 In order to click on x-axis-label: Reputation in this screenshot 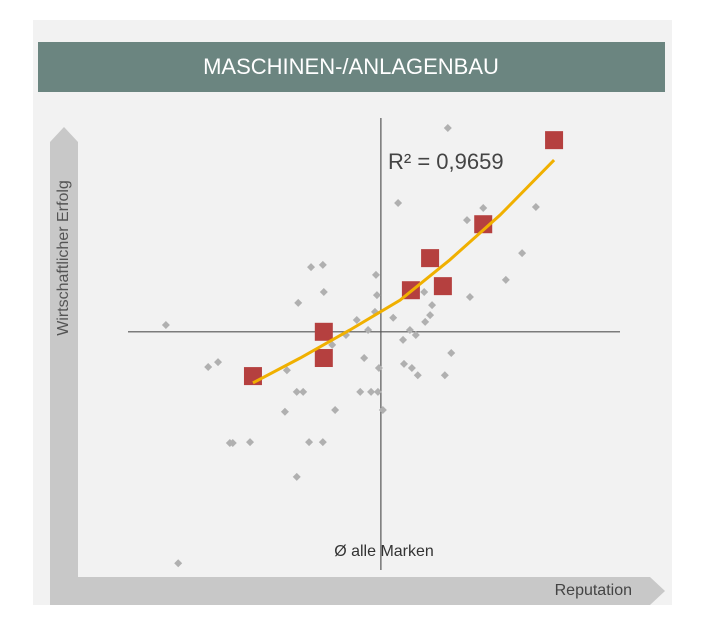, I will do `click(593, 590)`.